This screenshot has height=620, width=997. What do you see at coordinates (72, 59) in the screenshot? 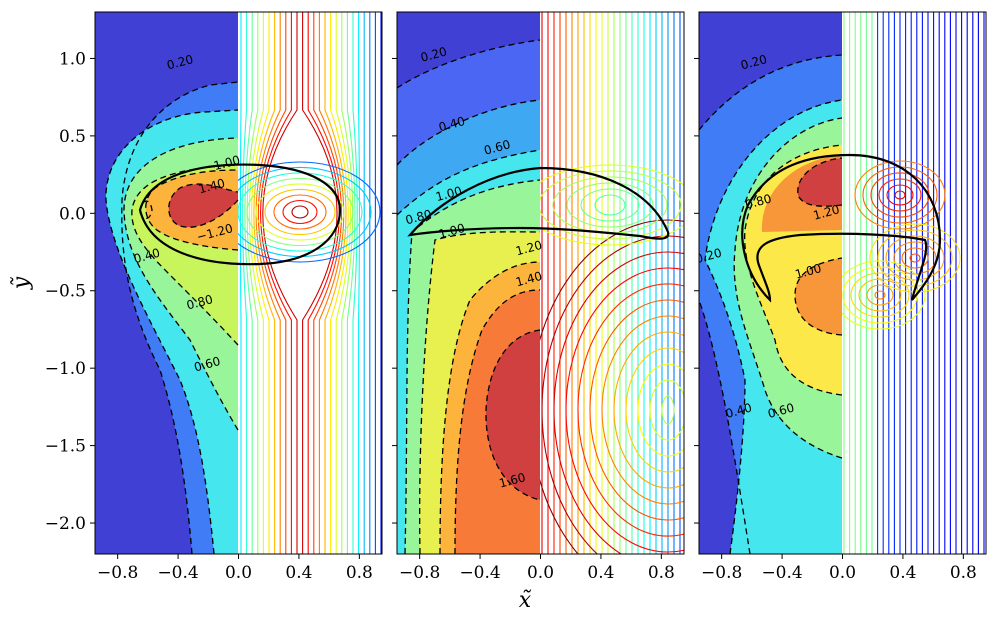
I see `y-tick-label: 1.0` at bounding box center [72, 59].